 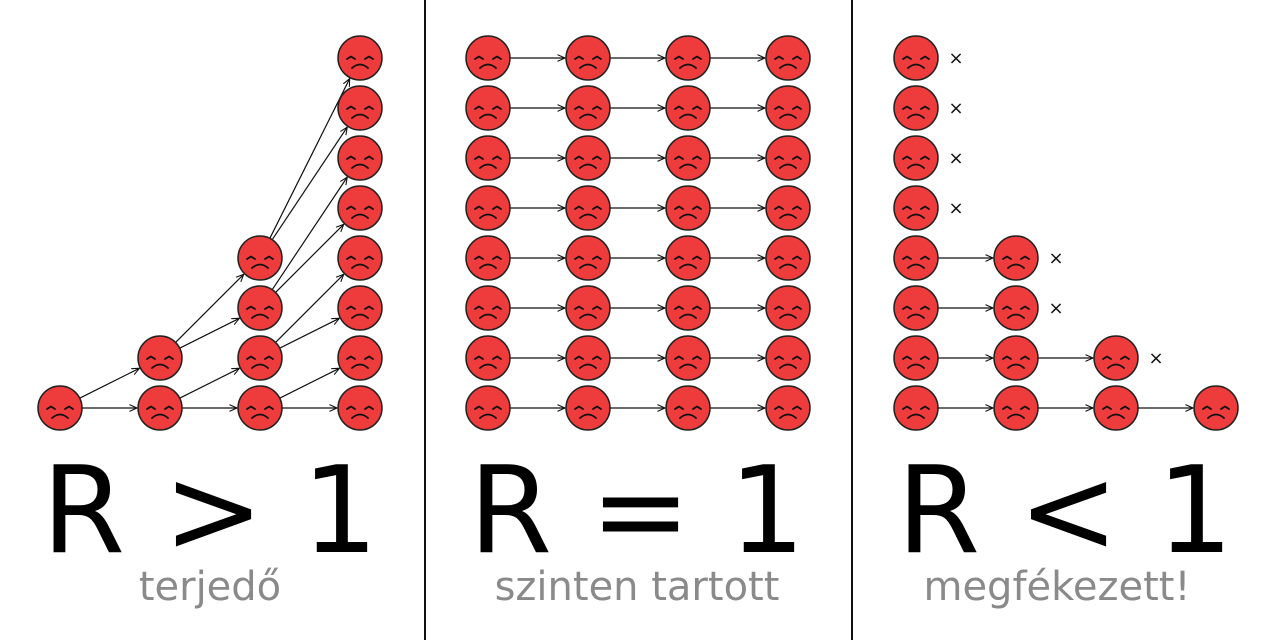 I want to click on right-stop-mark-2: ×, so click(x=955, y=158).